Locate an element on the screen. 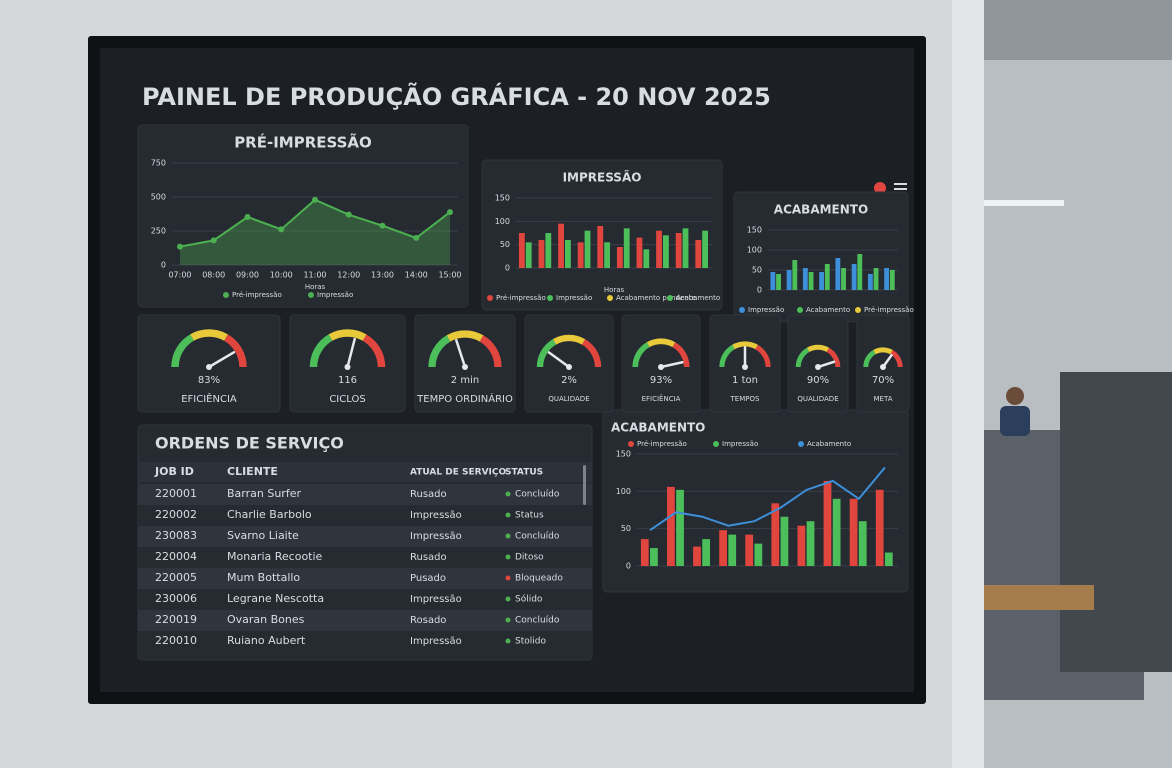 Image resolution: width=1172 pixels, height=768 pixels. x-tick-label: 12:00 is located at coordinates (348, 275).